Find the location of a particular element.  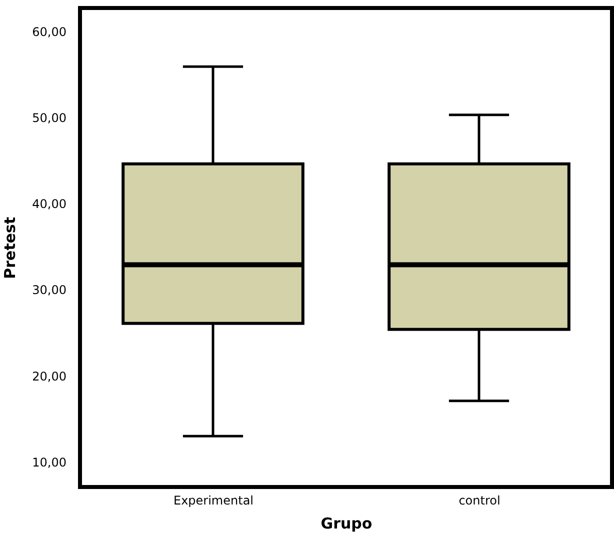

y-axis-title: Pretest is located at coordinates (10, 248).